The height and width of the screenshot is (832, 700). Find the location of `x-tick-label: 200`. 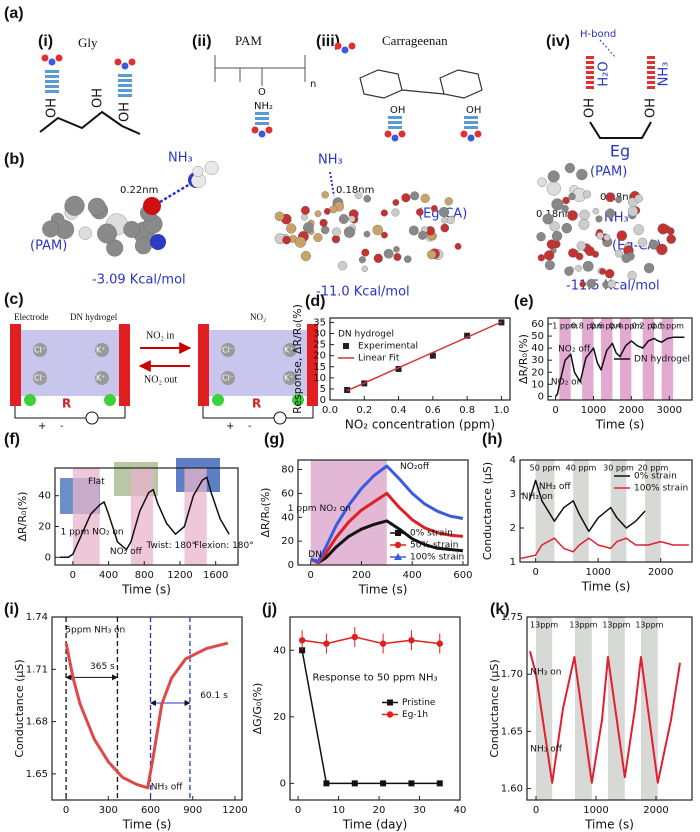

x-tick-label: 200 is located at coordinates (361, 575).